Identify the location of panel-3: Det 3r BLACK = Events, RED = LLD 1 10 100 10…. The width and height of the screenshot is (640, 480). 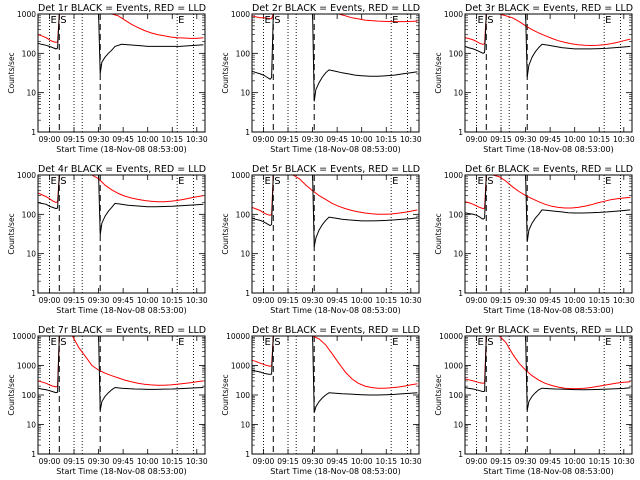
(534, 78).